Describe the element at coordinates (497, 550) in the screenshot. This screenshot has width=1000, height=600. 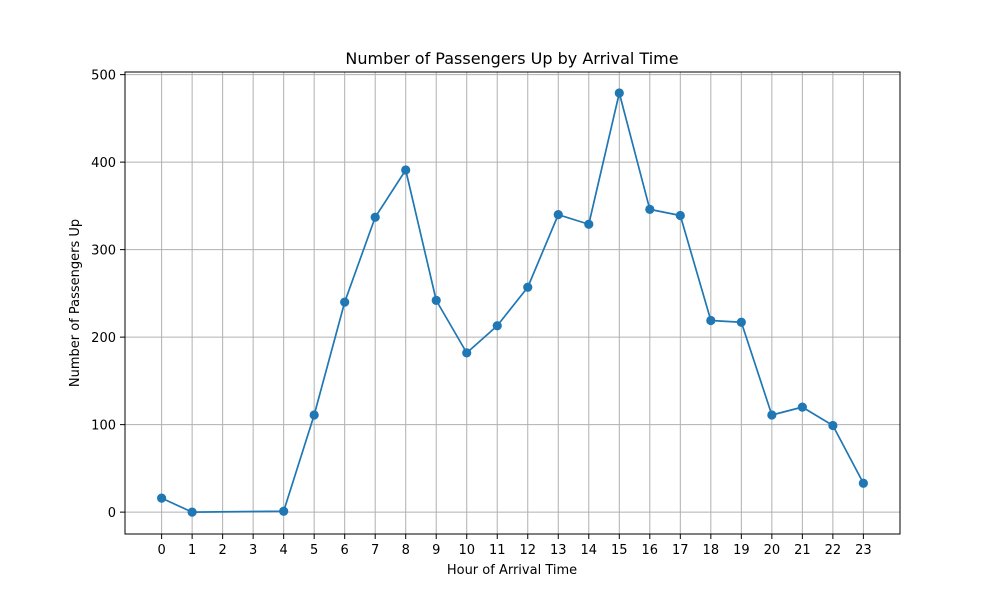
I see `x-tick-label: 11` at that location.